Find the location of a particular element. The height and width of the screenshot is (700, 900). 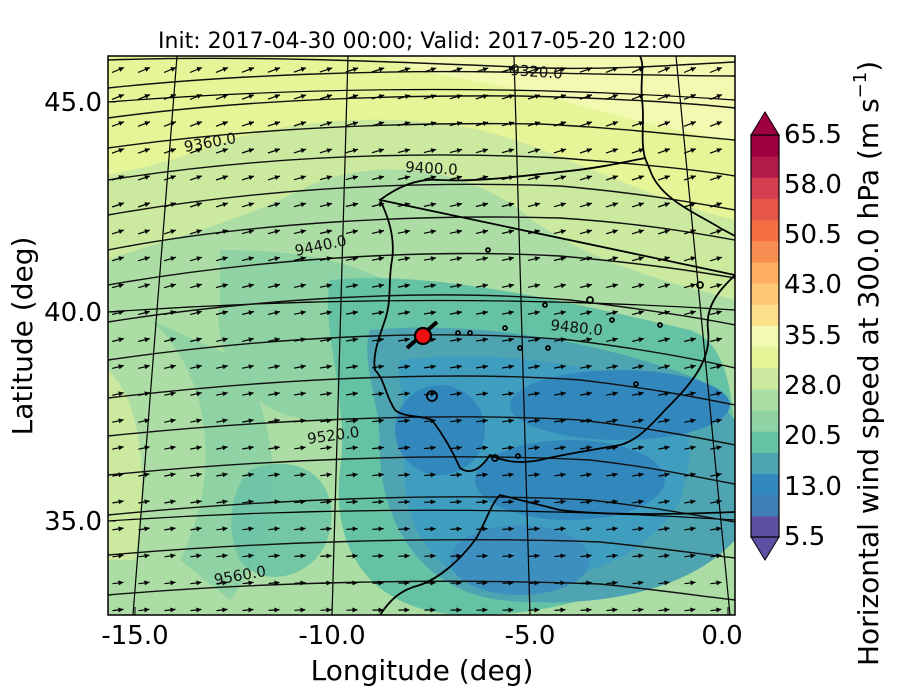

y-axis-label: Latitude (deg) is located at coordinates (22, 336).